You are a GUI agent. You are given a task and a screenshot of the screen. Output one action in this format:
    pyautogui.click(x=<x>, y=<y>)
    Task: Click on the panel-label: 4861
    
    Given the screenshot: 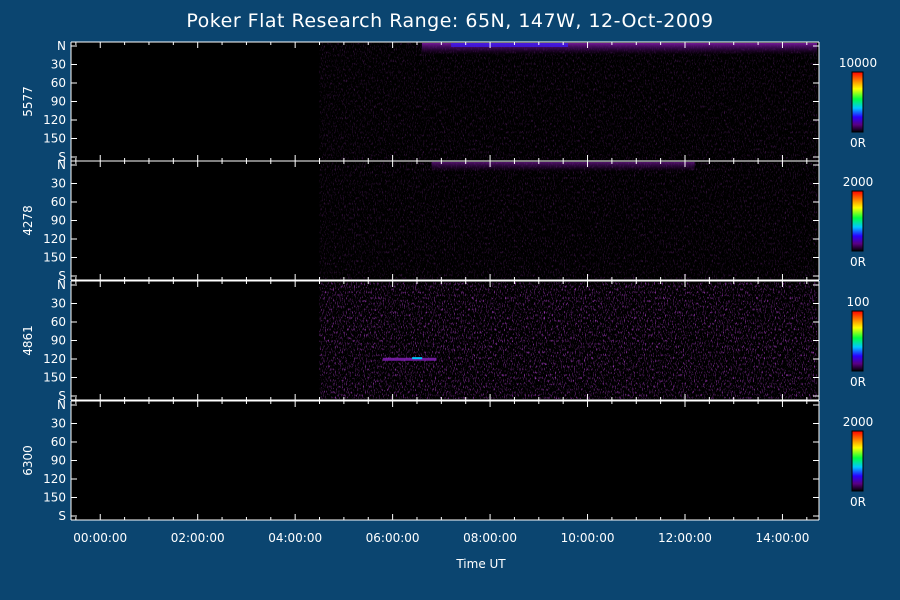 What is the action you would take?
    pyautogui.click(x=28, y=340)
    